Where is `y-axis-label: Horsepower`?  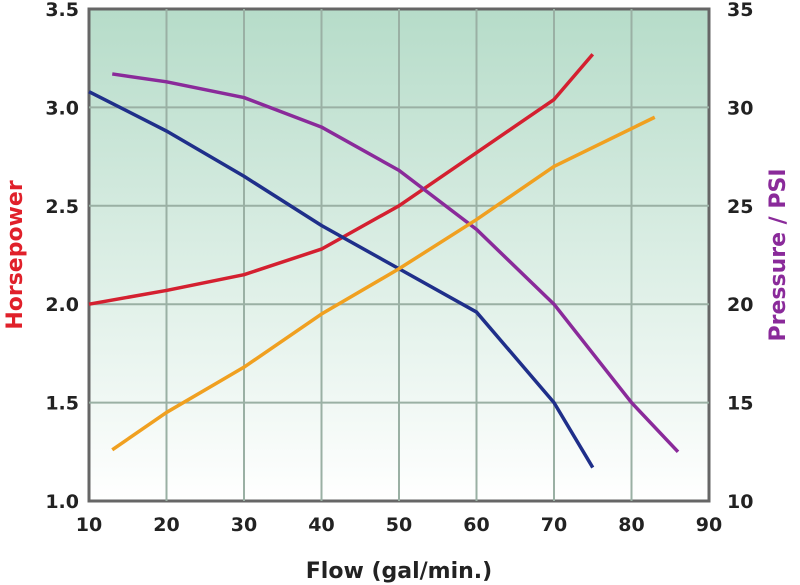 y-axis-label: Horsepower is located at coordinates (15, 254).